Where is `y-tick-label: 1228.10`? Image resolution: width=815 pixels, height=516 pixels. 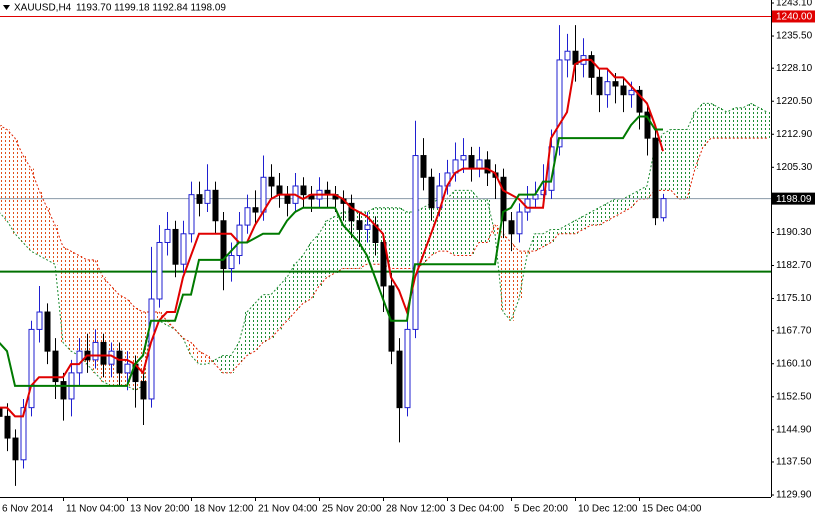 y-tick-label: 1228.10 is located at coordinates (794, 68).